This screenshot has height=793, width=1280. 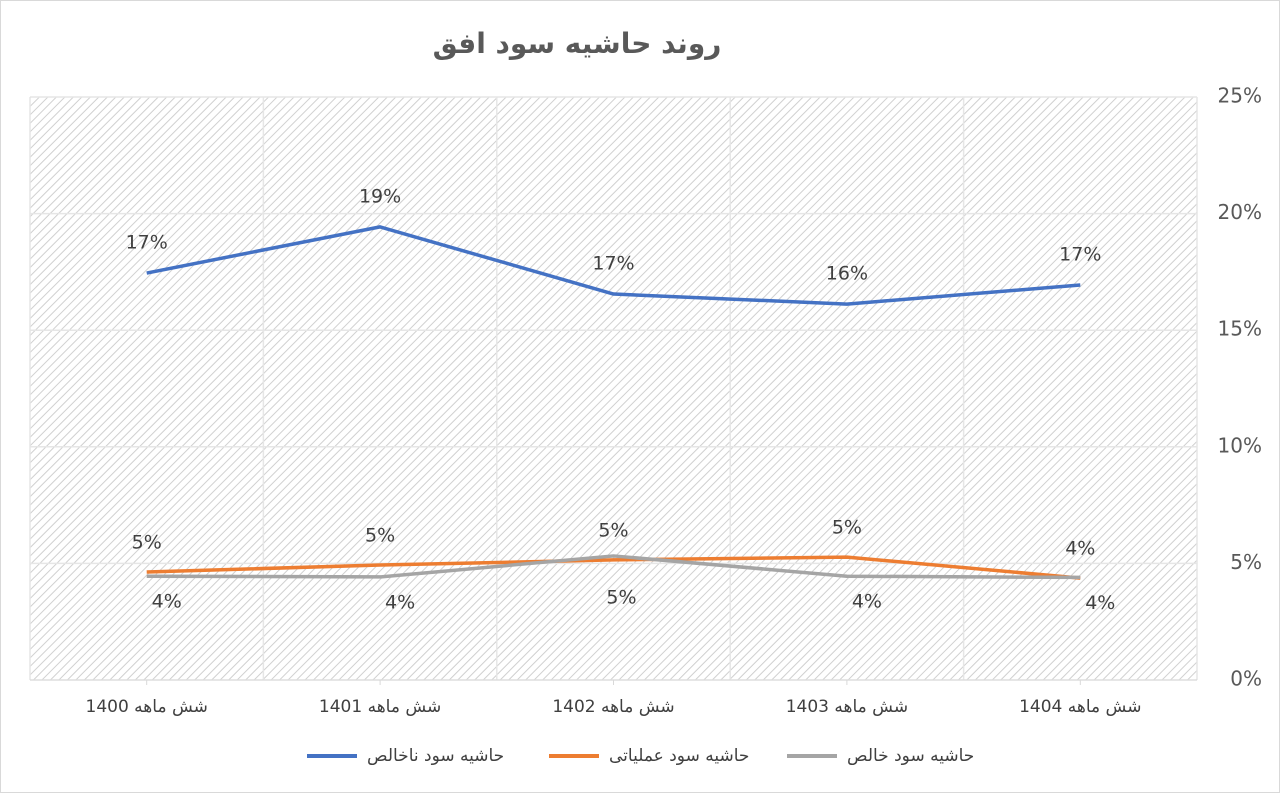 What do you see at coordinates (1240, 329) in the screenshot?
I see `y-tick-label: 15%` at bounding box center [1240, 329].